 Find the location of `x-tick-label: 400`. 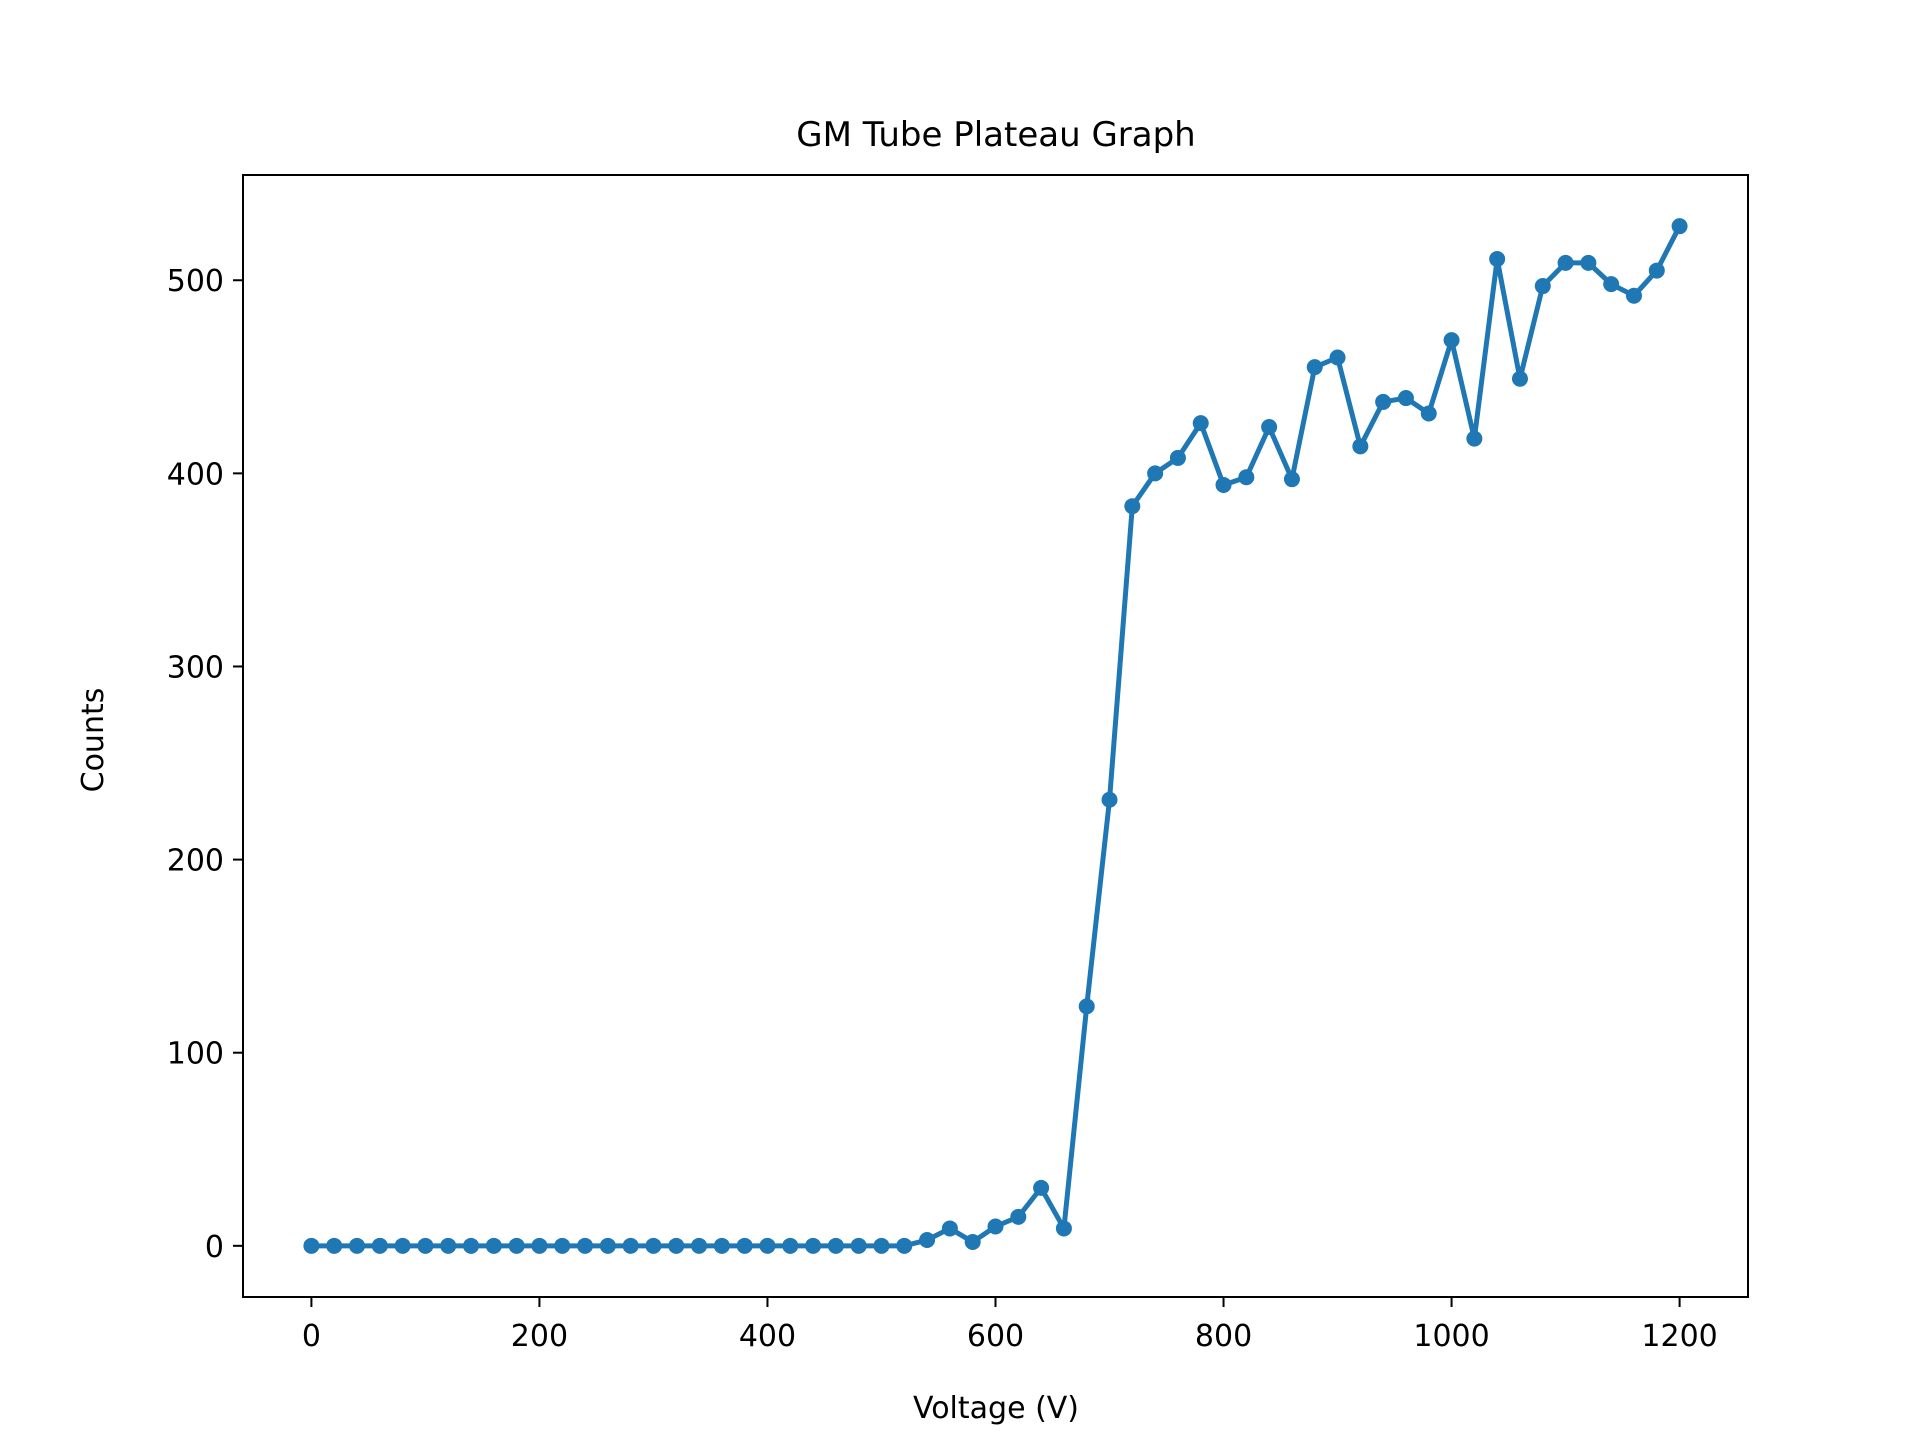

x-tick-label: 400 is located at coordinates (767, 1336).